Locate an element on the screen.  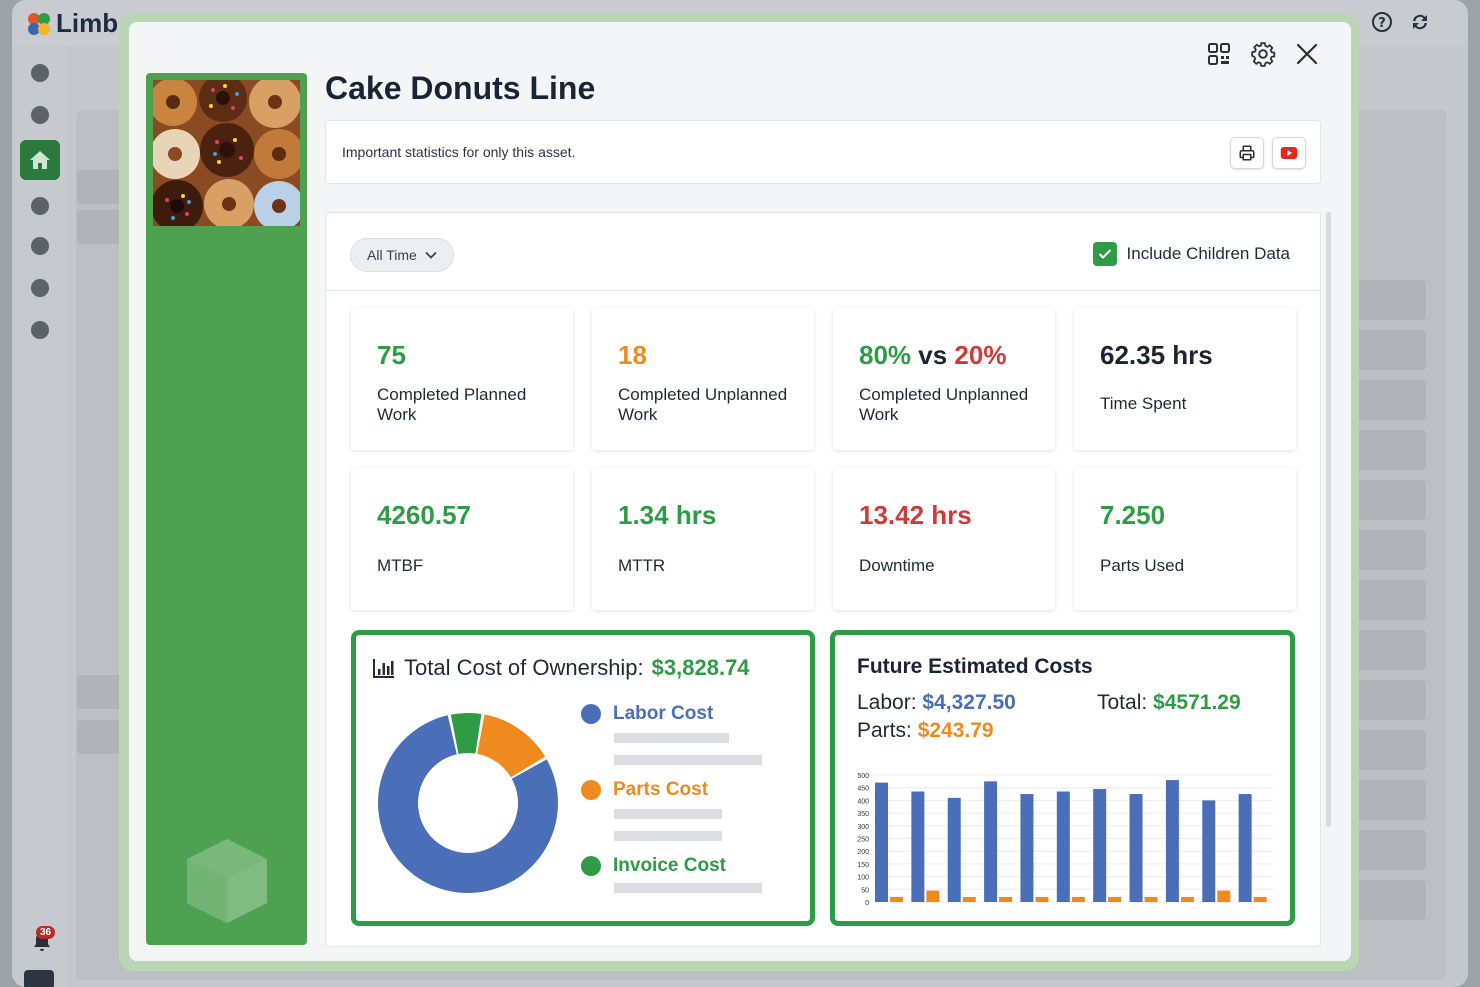
future-total-value: $4571.29 is located at coordinates (1197, 702).